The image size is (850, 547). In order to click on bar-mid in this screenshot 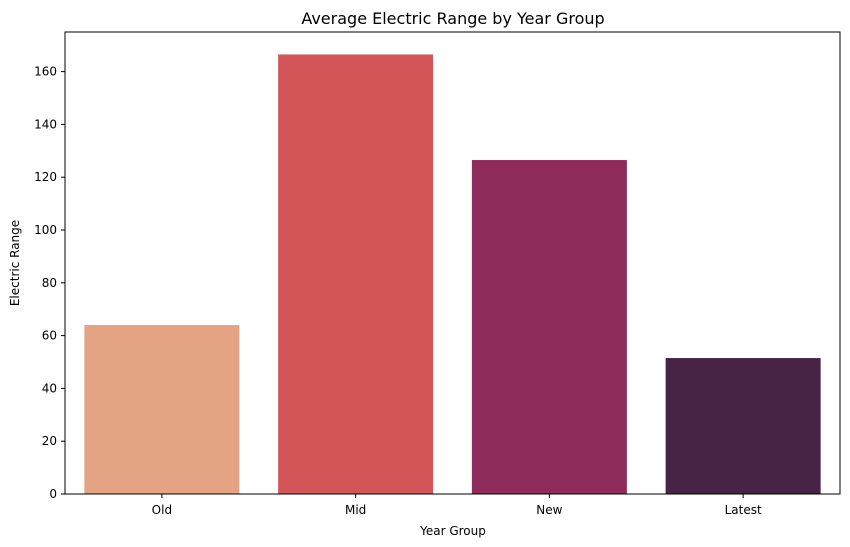, I will do `click(356, 274)`.